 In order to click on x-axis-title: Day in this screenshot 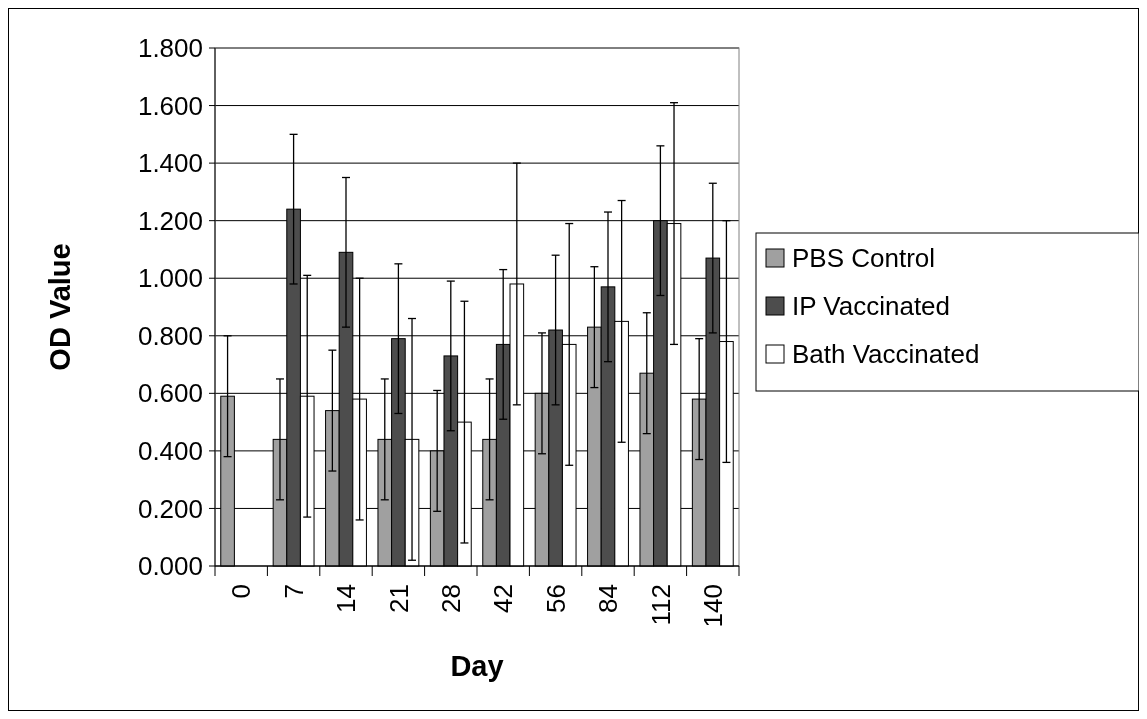, I will do `click(477, 666)`.